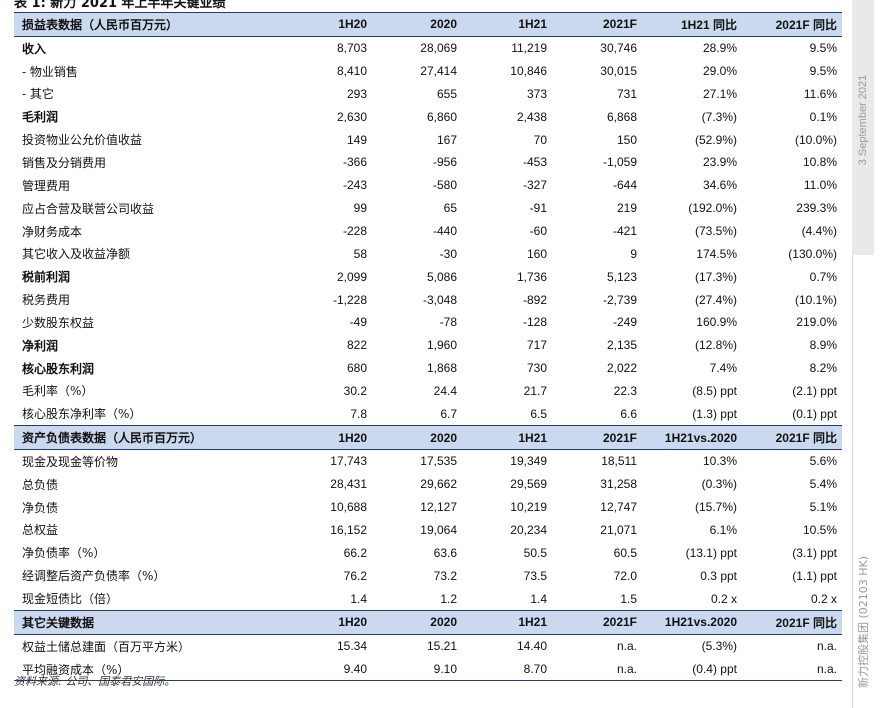 Image resolution: width=883 pixels, height=708 pixels. I want to click on cell-value: n.a., so click(626, 646).